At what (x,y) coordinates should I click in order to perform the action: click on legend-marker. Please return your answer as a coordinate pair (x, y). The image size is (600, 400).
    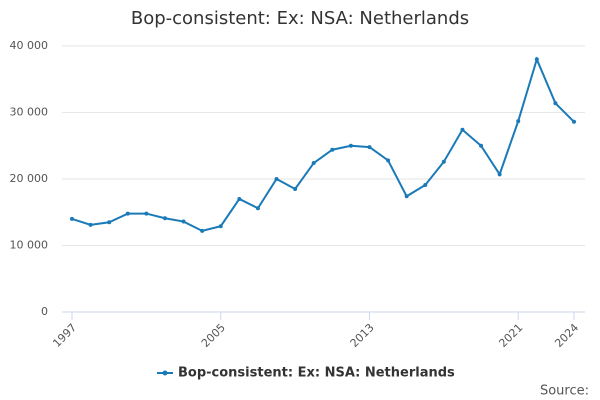
    Looking at the image, I should click on (165, 373).